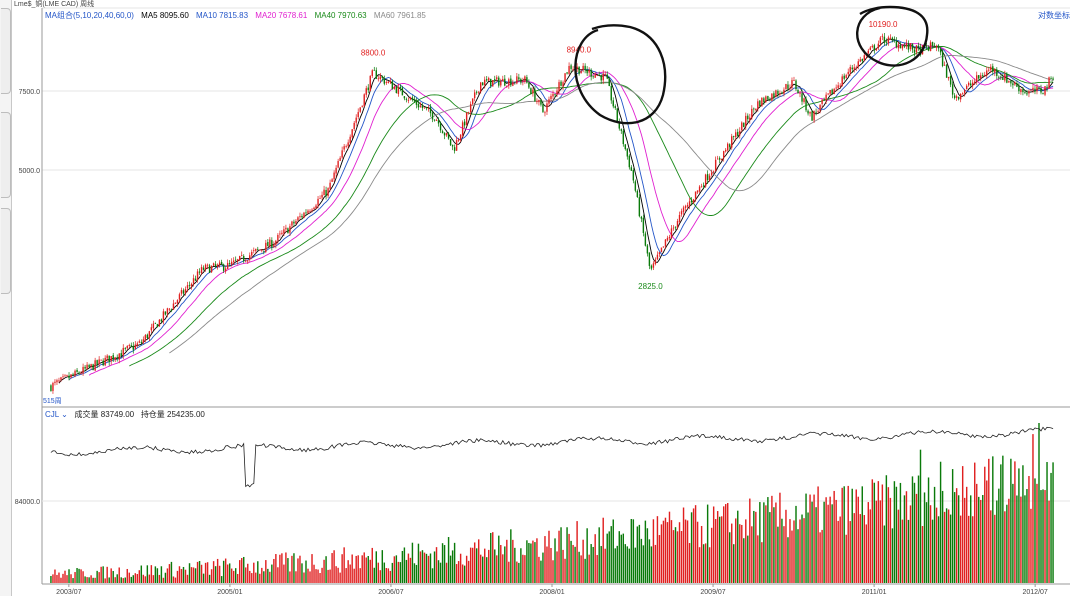 The width and height of the screenshot is (1080, 596). Describe the element at coordinates (1054, 15) in the screenshot. I see `log-scale-button: 对数坐标` at that location.